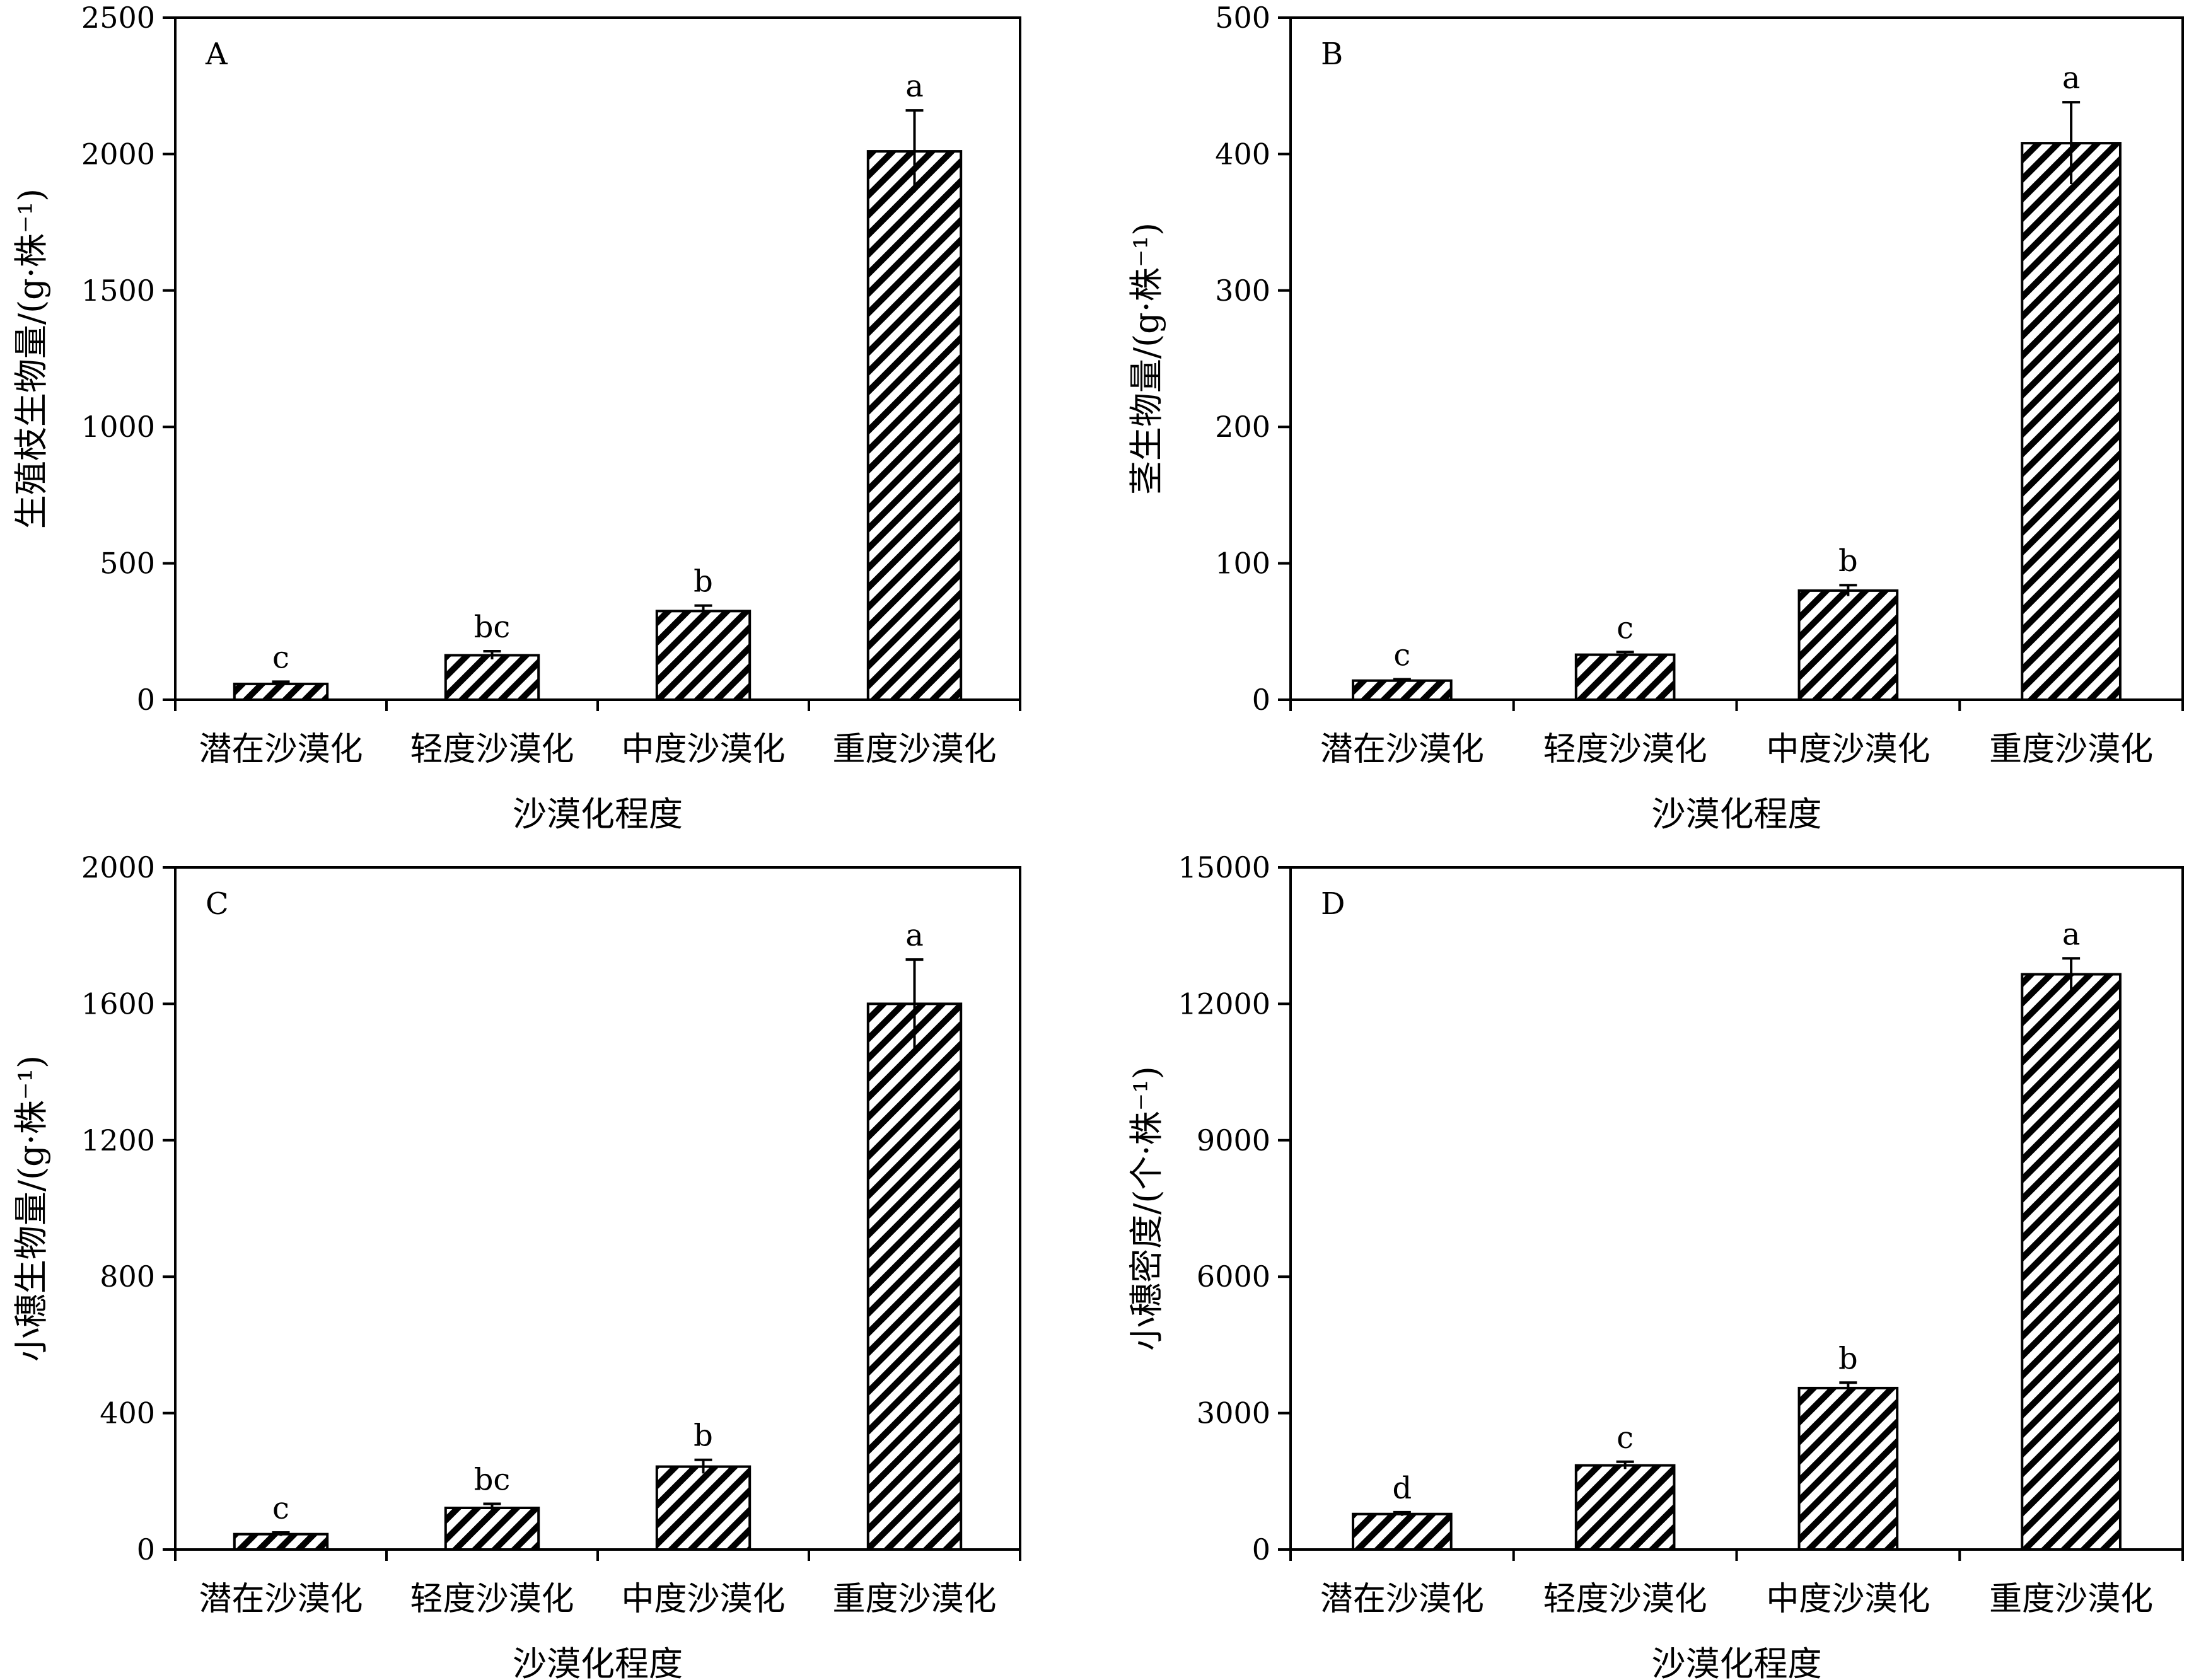 The width and height of the screenshot is (2206, 1680). I want to click on y-tick-label: 1500, so click(118, 291).